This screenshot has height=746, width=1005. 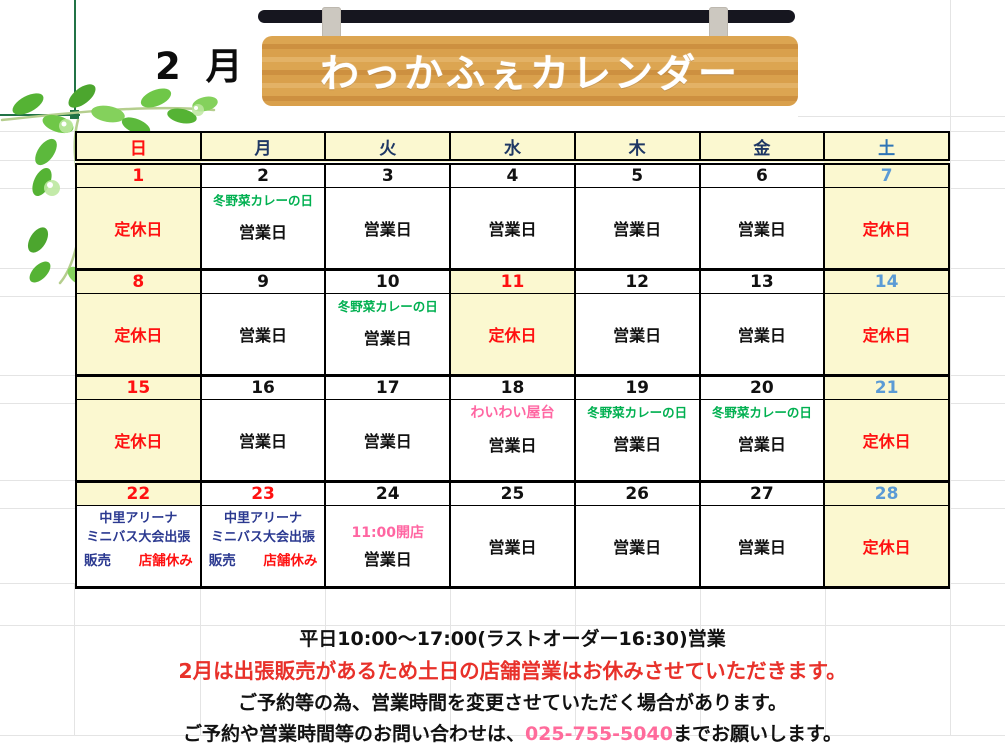 I want to click on status-18: わいわい屋台 営業日, so click(x=512, y=441).